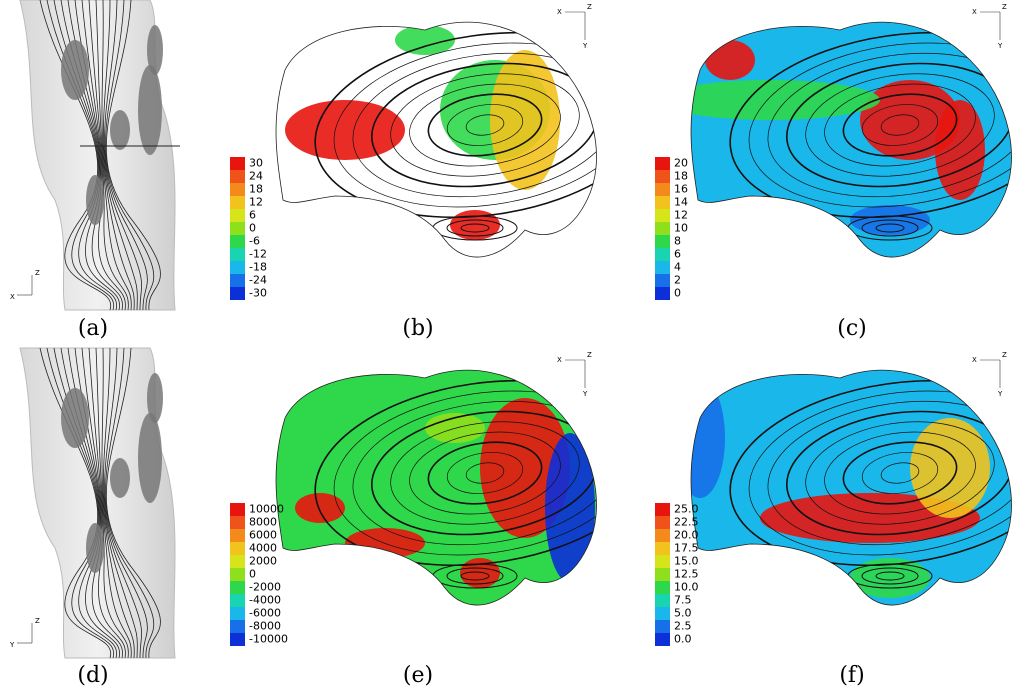 The width and height of the screenshot is (1022, 694). What do you see at coordinates (92, 675) in the screenshot?
I see `panel-label: (d)` at bounding box center [92, 675].